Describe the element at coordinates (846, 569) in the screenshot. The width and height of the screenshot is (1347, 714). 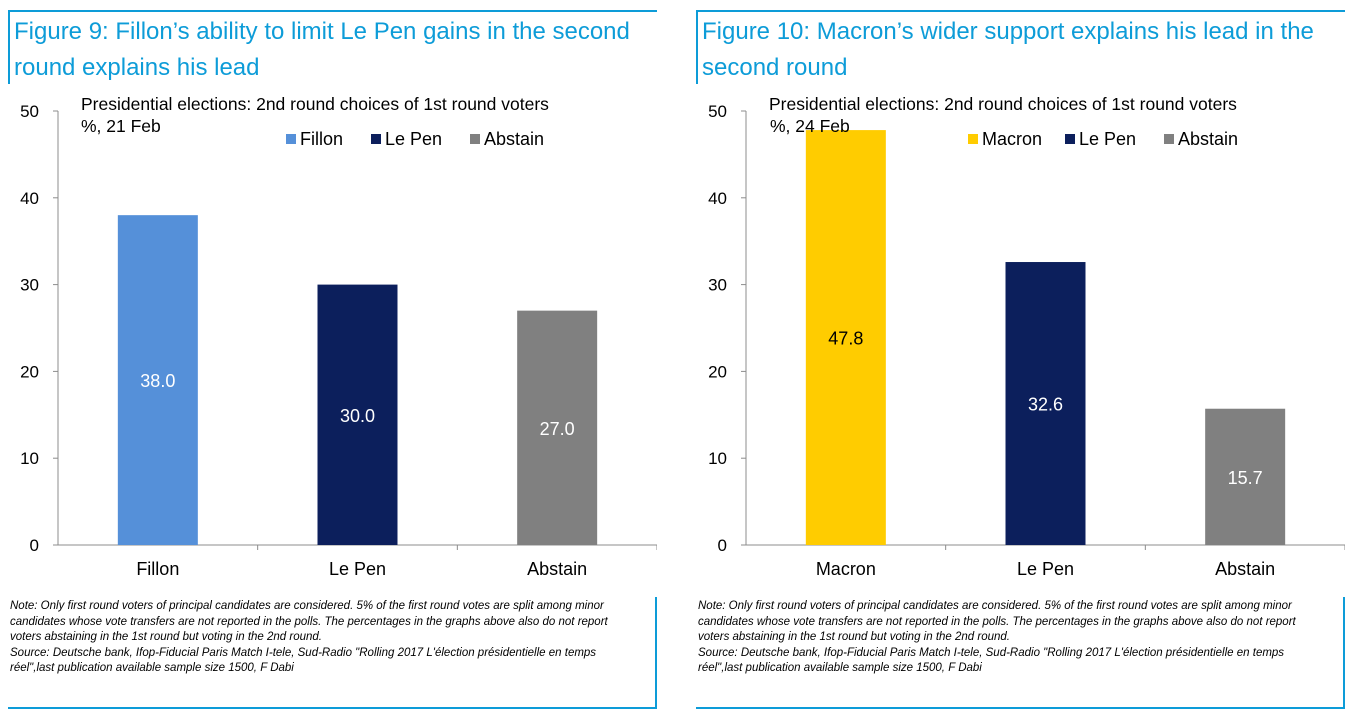
I see `x-tick-label: Macron` at that location.